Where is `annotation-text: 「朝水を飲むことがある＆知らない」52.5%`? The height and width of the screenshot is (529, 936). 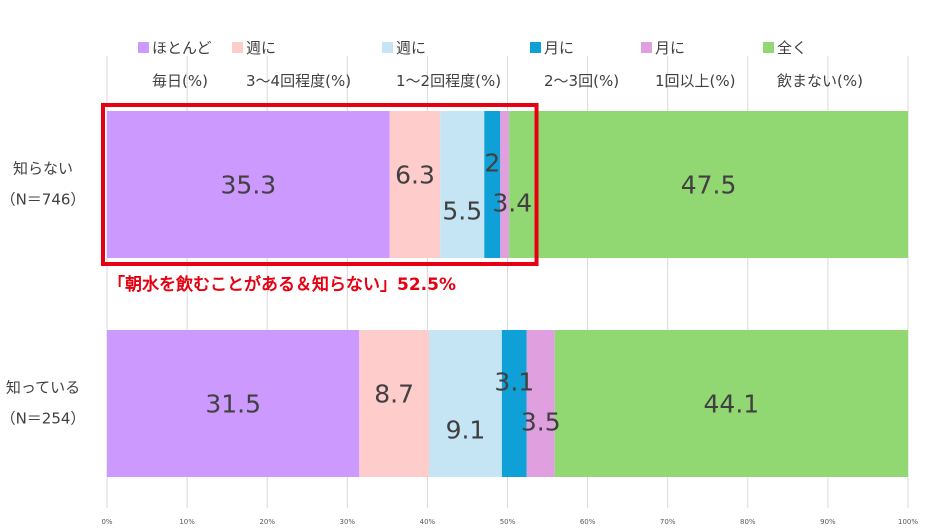 annotation-text: 「朝水を飲むことがある＆知らない」52.5% is located at coordinates (282, 284).